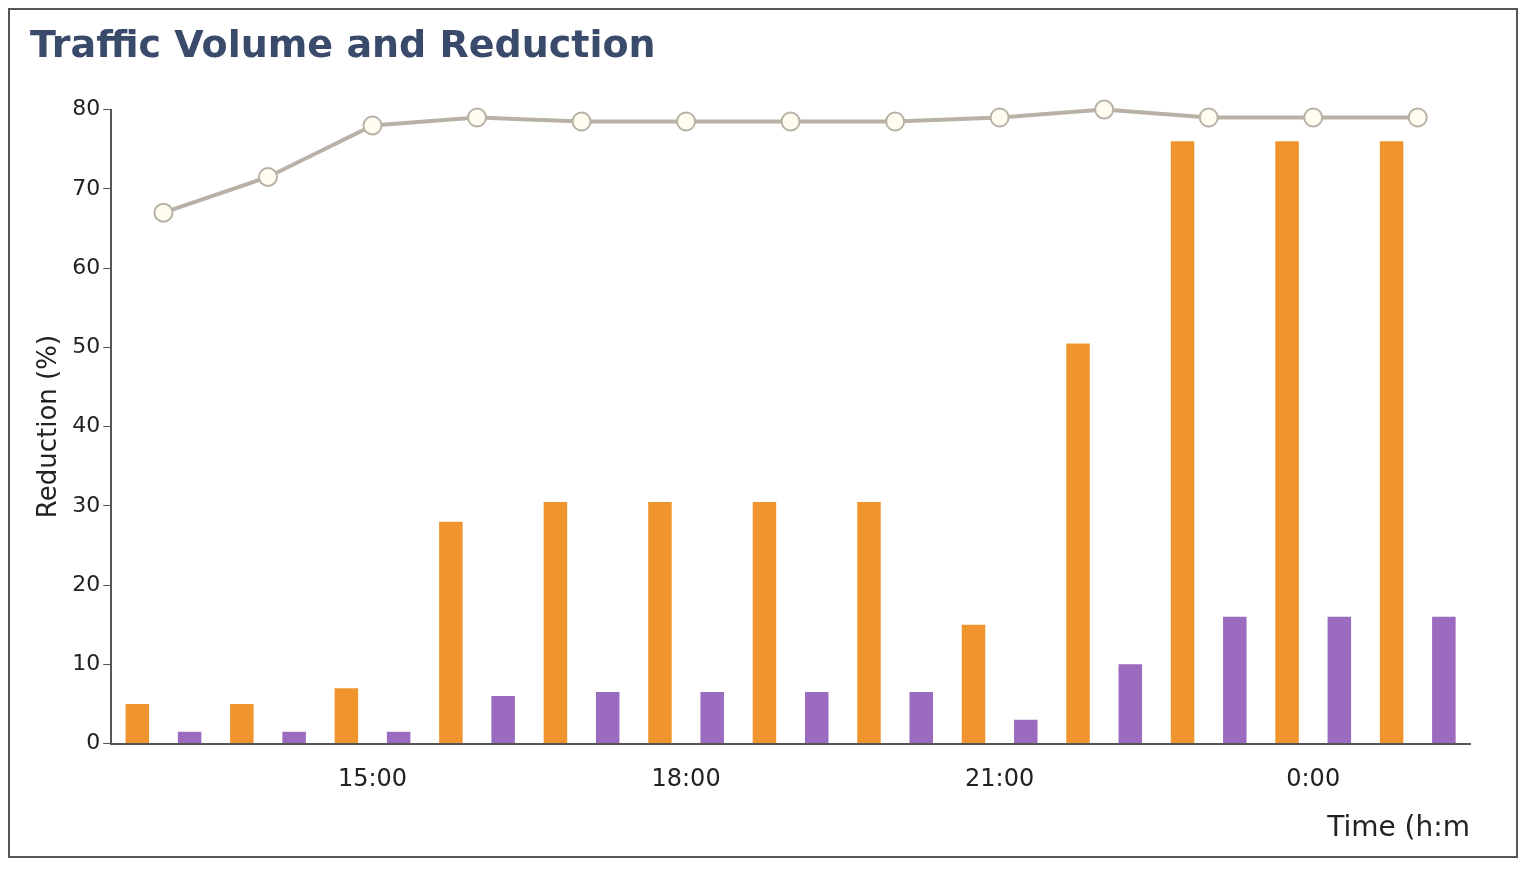 The image size is (1533, 870). What do you see at coordinates (86, 425) in the screenshot?
I see `y-tick-label: 40` at bounding box center [86, 425].